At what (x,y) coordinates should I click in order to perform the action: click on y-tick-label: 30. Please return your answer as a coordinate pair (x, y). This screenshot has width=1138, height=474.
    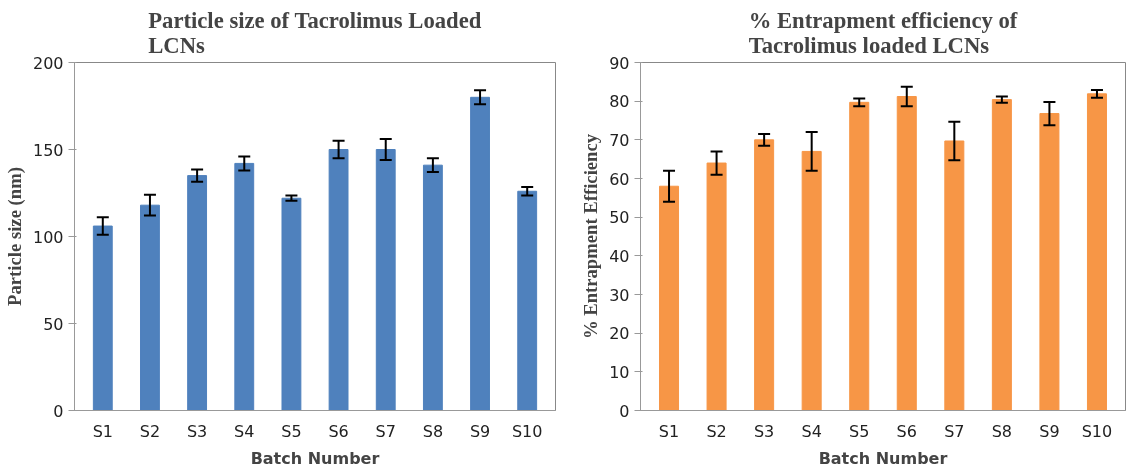
    Looking at the image, I should click on (619, 295).